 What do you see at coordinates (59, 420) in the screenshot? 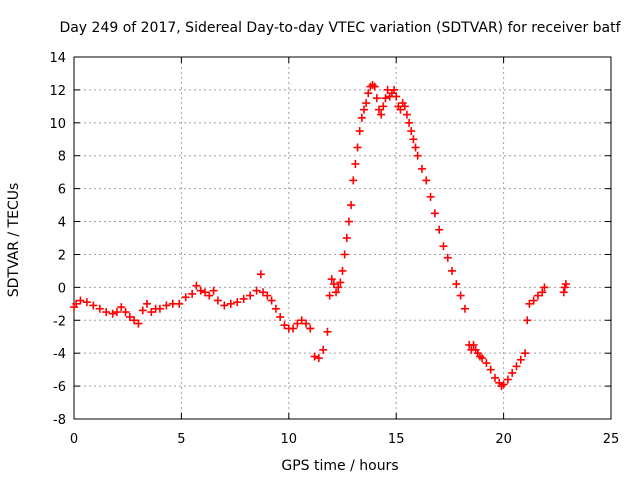
I see `y-tick-label: -8` at bounding box center [59, 420].